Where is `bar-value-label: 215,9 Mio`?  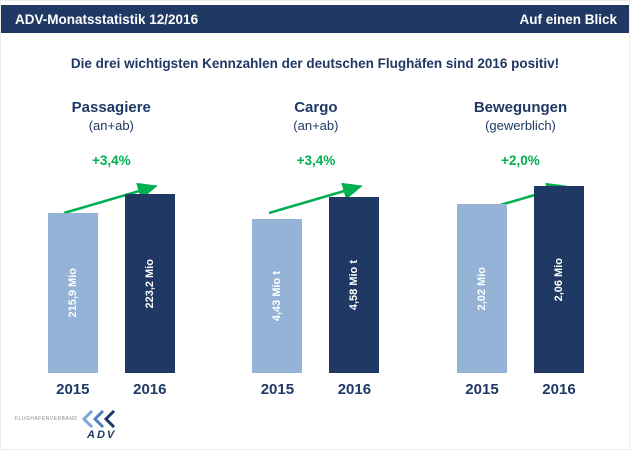
bar-value-label: 215,9 Mio is located at coordinates (72, 293).